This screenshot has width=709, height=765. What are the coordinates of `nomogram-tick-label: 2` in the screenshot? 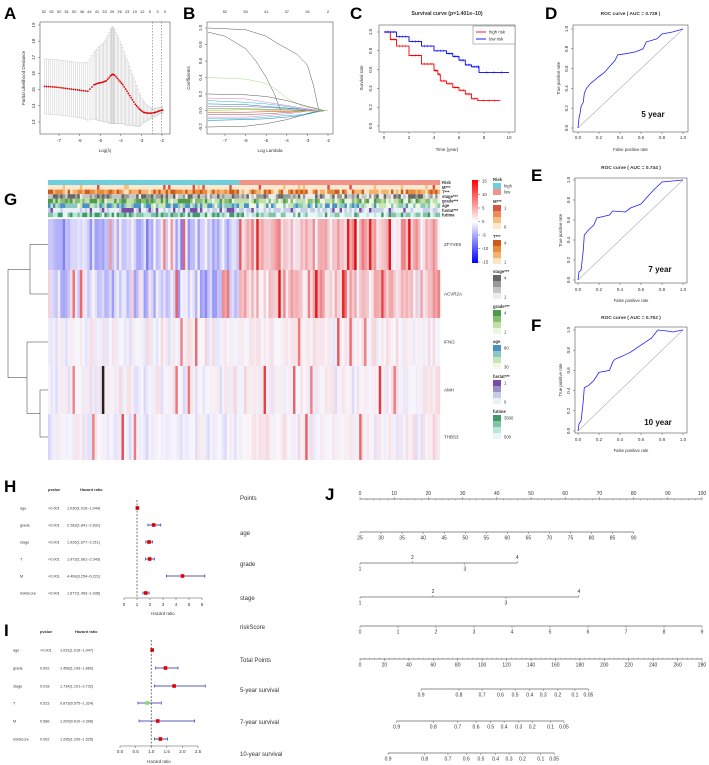 It's located at (436, 633).